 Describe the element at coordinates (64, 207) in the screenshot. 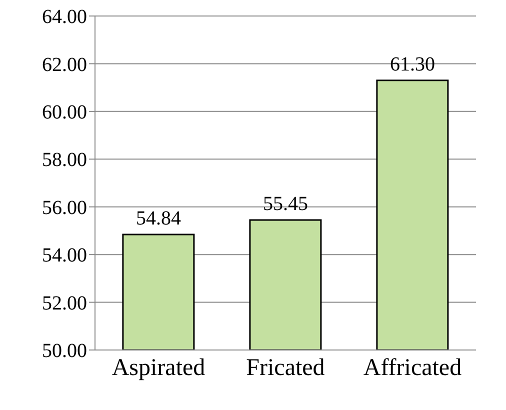

I see `y-tick-label: 56.00` at that location.